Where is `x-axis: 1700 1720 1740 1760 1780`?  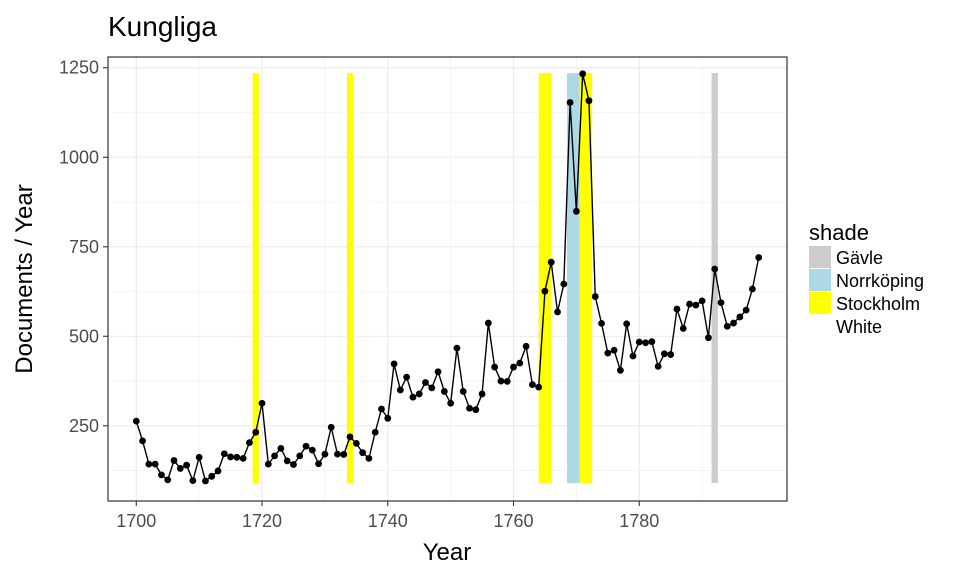 x-axis: 1700 1720 1740 1760 1780 is located at coordinates (387, 516).